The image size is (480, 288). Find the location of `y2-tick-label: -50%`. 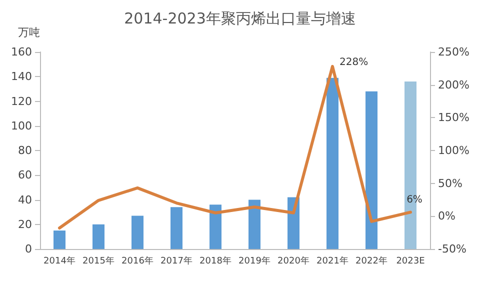

y2-tick-label: -50% is located at coordinates (452, 249).